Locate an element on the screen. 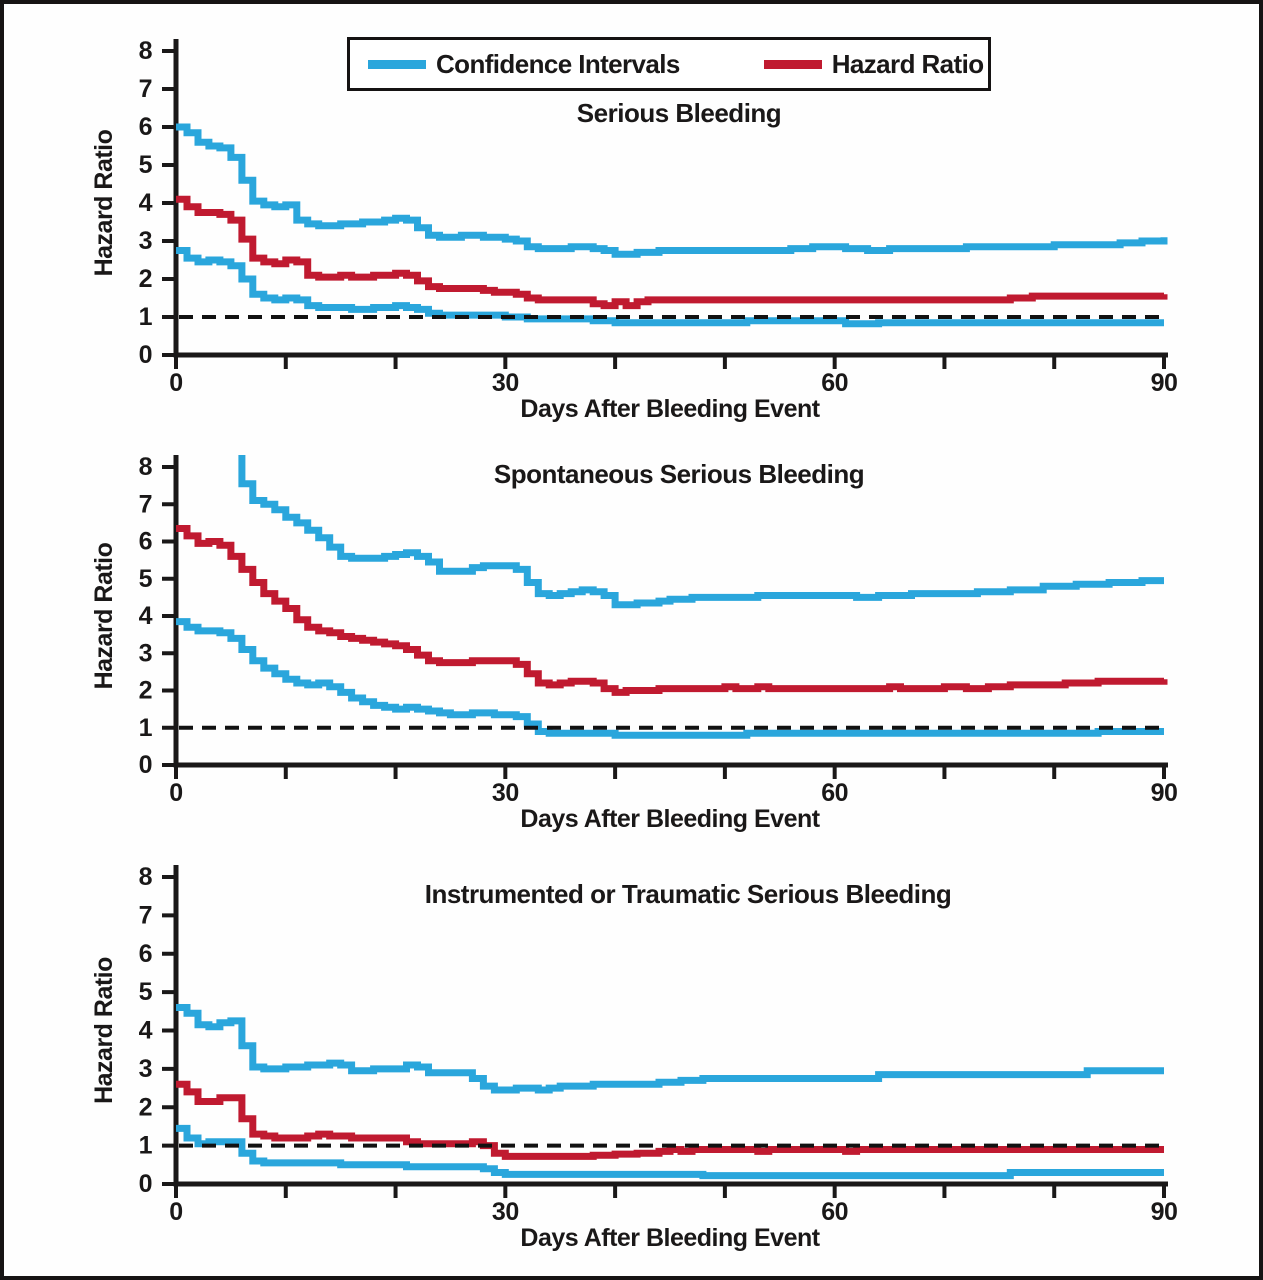 The height and width of the screenshot is (1280, 1263). legend-item-hazard-ratio: Hazard Ratio is located at coordinates (873, 64).